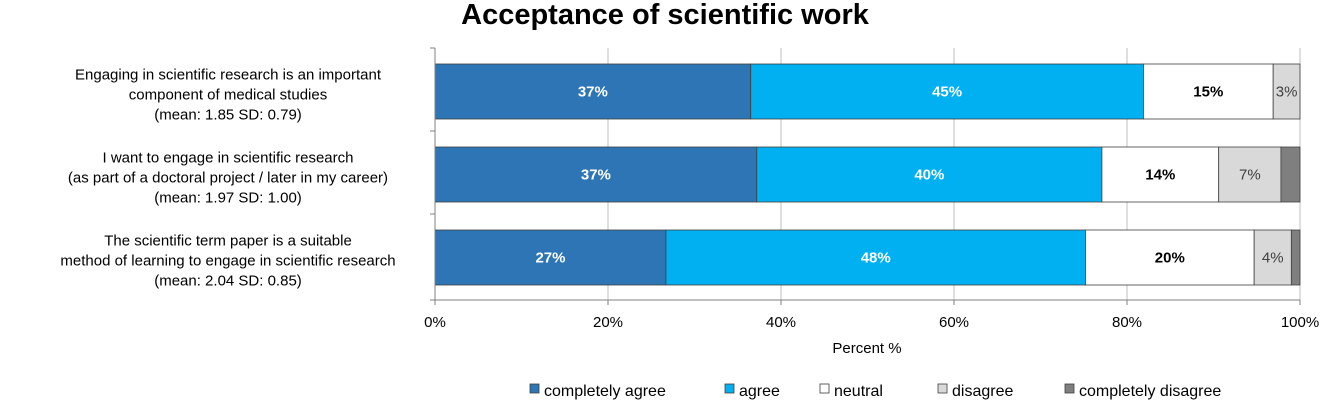  What do you see at coordinates (228, 241) in the screenshot?
I see `category-label-line: The scientific term paper is a suitable` at bounding box center [228, 241].